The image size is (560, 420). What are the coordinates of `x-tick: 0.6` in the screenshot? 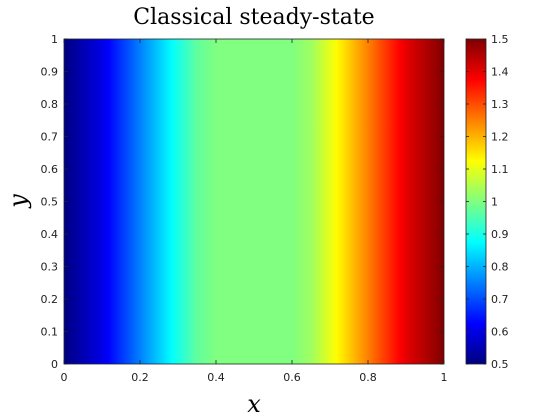 It's located at (292, 211).